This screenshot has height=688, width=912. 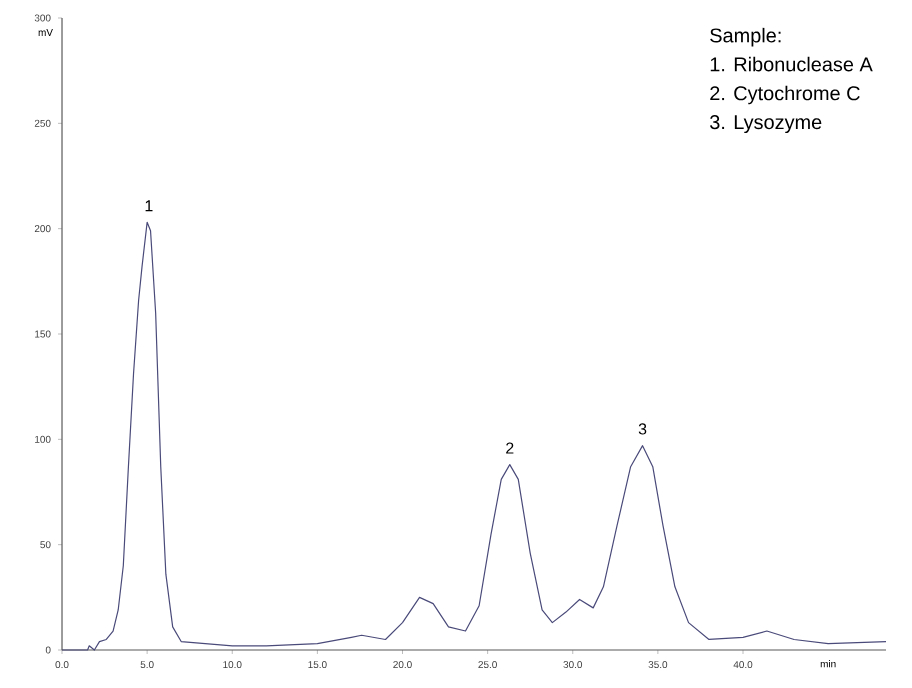 I want to click on annotation: 2. Cytochrome C, so click(x=785, y=95).